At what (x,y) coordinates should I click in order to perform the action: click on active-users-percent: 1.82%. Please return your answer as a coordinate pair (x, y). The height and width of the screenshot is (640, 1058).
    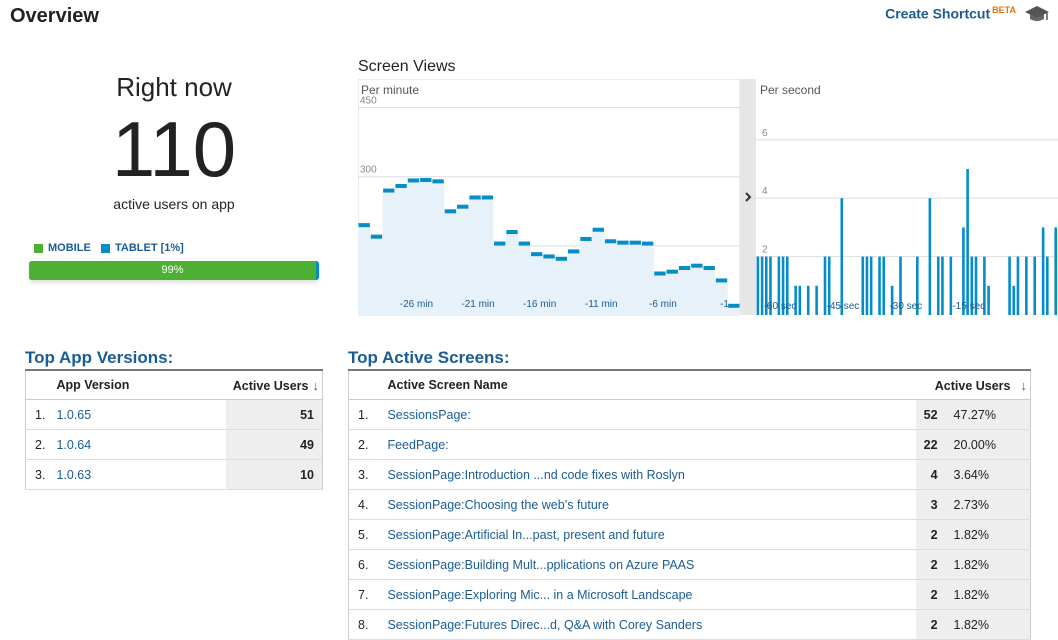
    Looking at the image, I should click on (988, 564).